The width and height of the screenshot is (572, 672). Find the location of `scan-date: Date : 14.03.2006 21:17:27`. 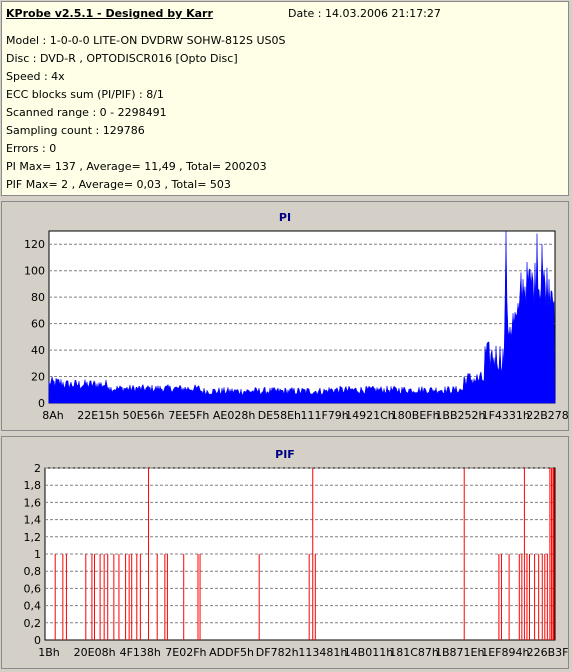

scan-date: Date : 14.03.2006 21:17:27 is located at coordinates (364, 13).